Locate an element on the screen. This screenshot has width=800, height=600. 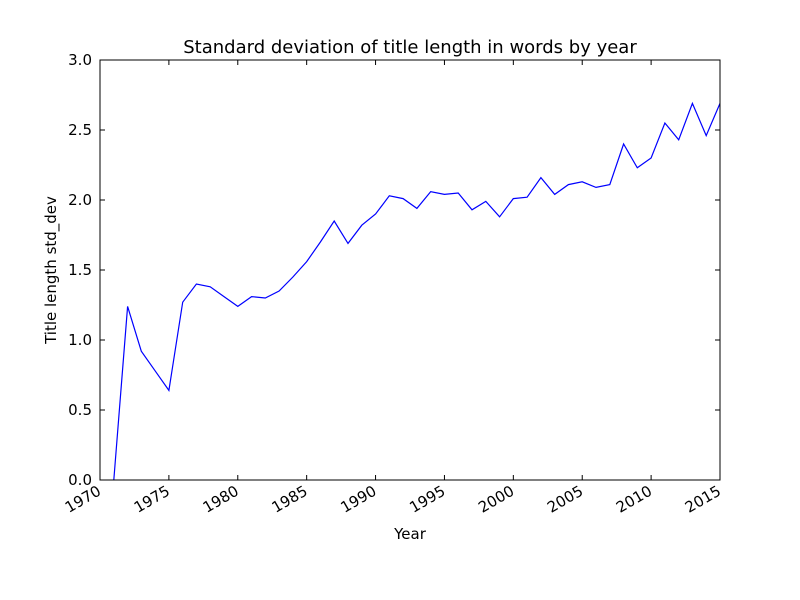
y-axis-label: Title length std_dev is located at coordinates (51, 270).